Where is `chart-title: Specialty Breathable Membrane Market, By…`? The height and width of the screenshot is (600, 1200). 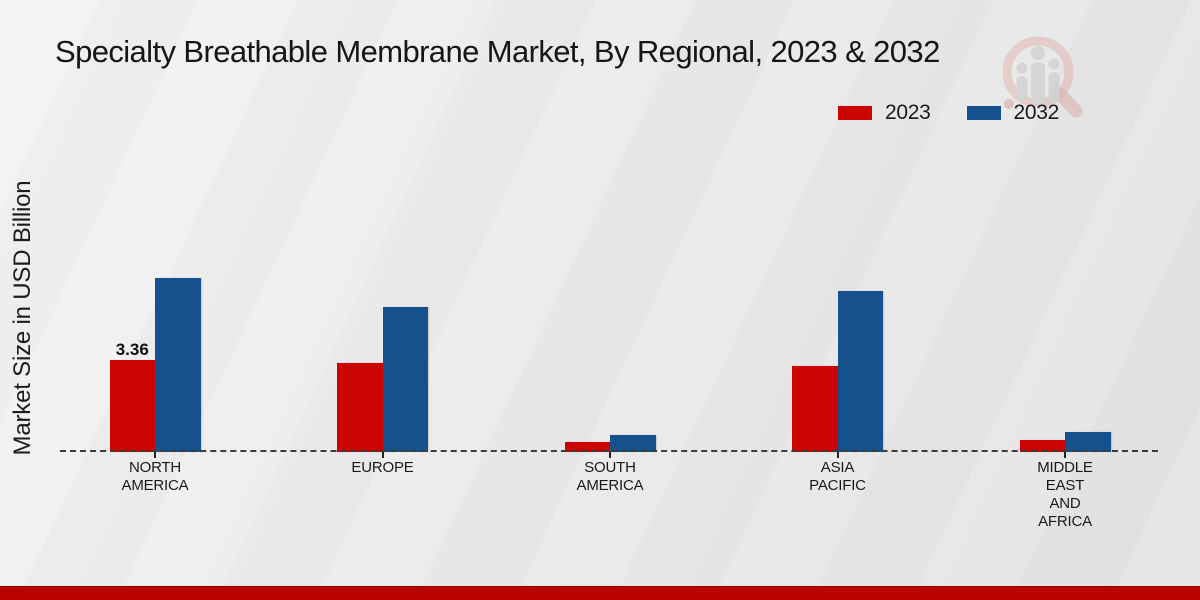
chart-title: Specialty Breathable Membrane Market, By… is located at coordinates (497, 51).